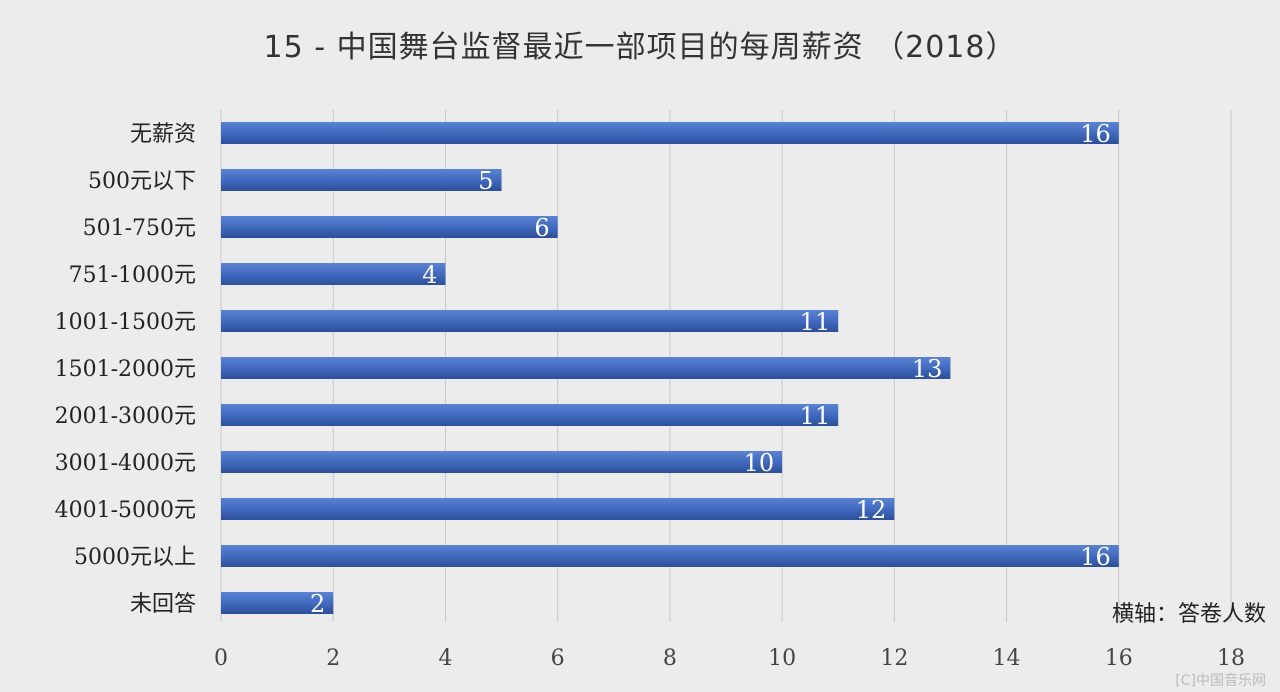 The height and width of the screenshot is (692, 1280). Describe the element at coordinates (221, 658) in the screenshot. I see `x-tick-label: 0` at that location.